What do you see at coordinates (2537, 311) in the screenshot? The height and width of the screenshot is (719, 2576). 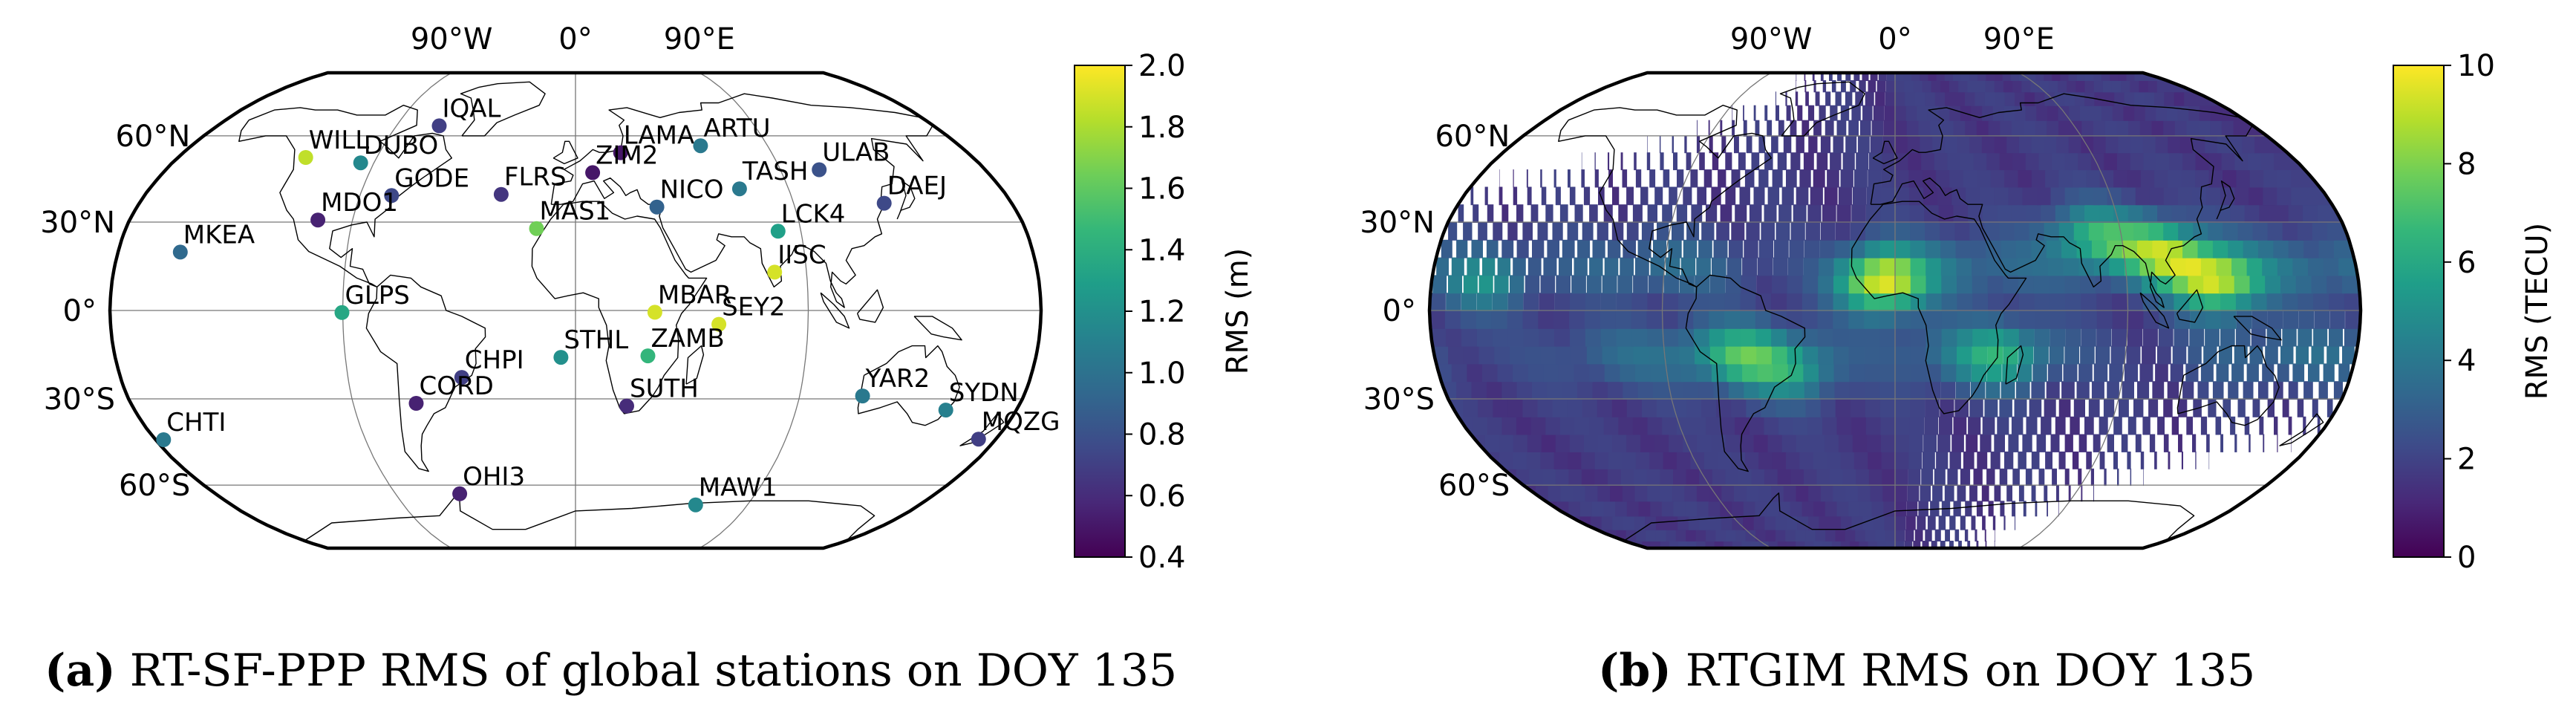 I see `colorbar-label: RMS (TECU)` at bounding box center [2537, 311].